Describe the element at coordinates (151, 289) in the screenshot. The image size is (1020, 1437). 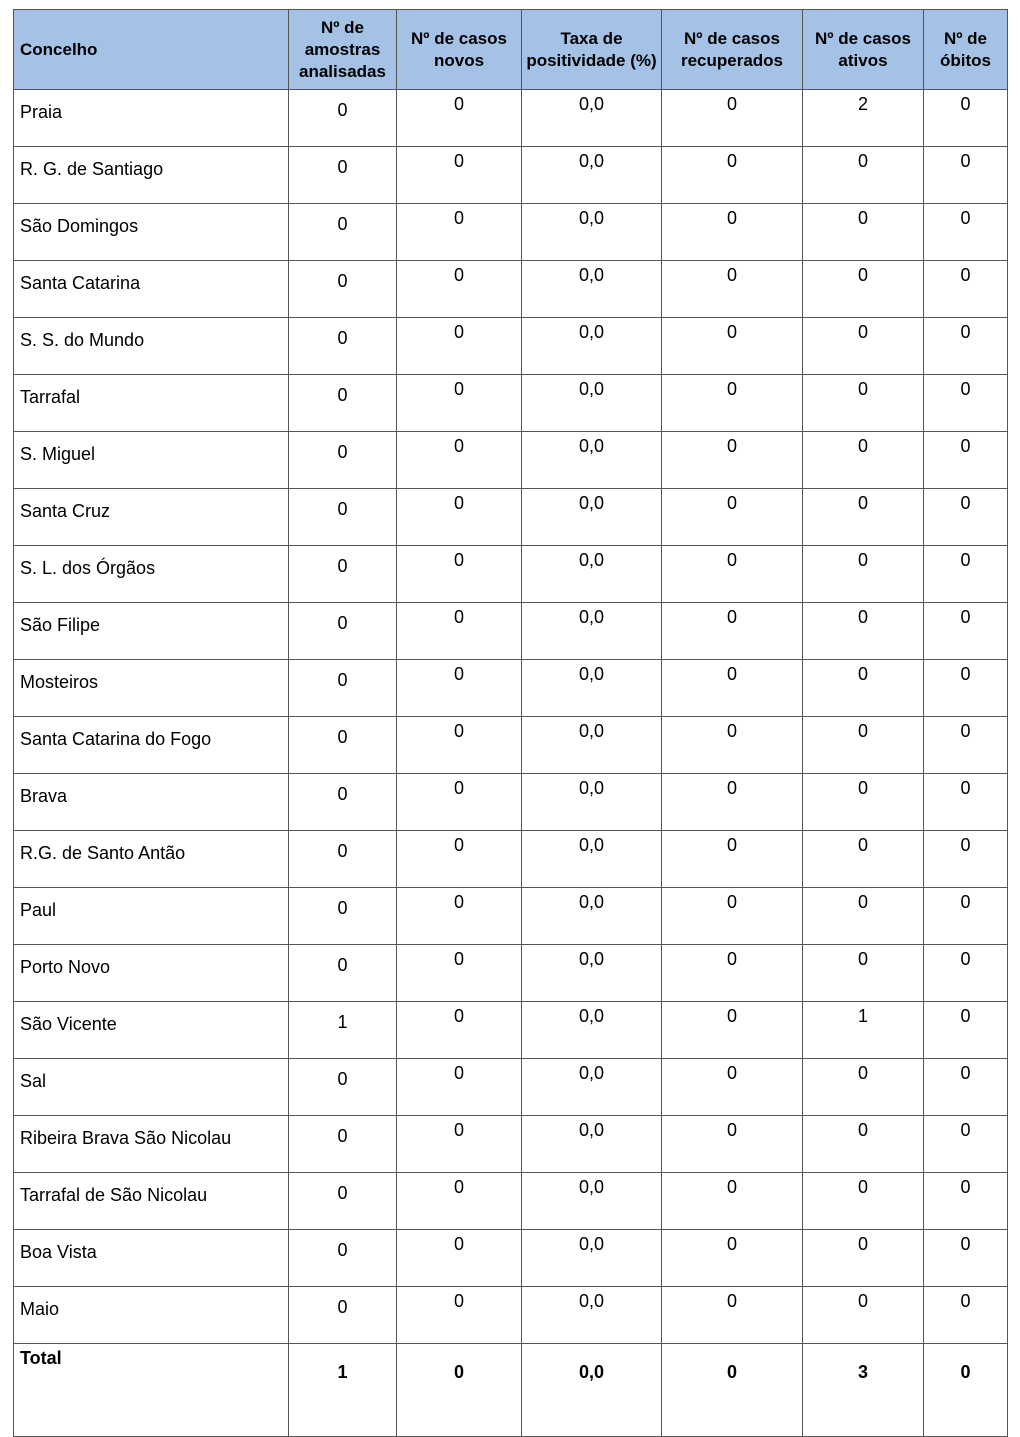
I see `cell-concelho: Santa Catarina` at that location.